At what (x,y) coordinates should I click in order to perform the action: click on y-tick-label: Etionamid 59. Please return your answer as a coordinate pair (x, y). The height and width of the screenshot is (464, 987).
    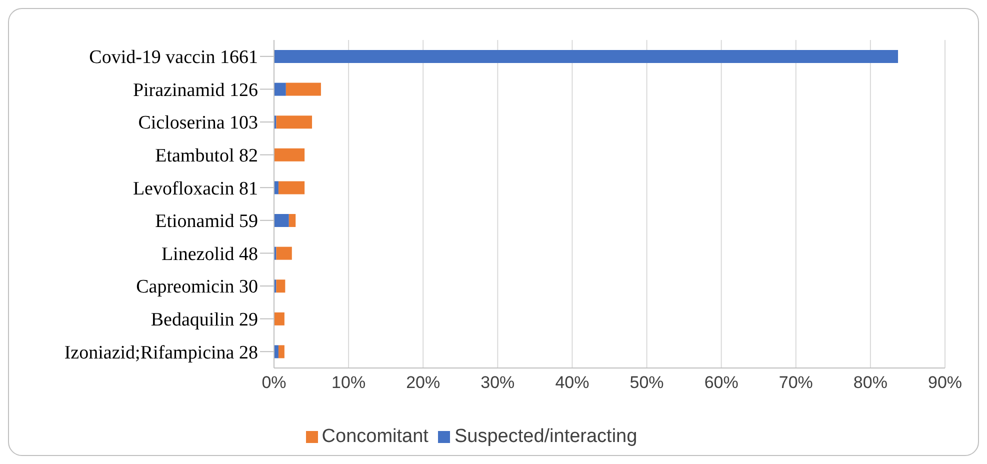
    Looking at the image, I should click on (206, 221).